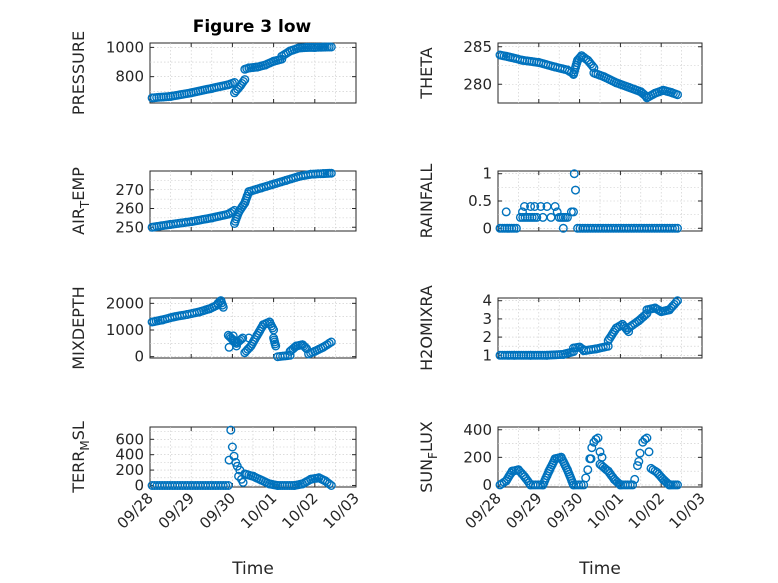 This screenshot has height=583, width=778. I want to click on y-tick-label: 2000, so click(125, 303).